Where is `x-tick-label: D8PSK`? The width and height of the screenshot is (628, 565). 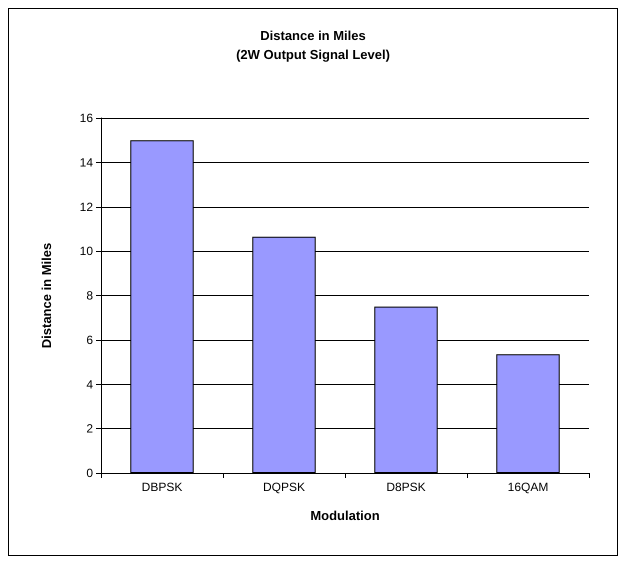 x-tick-label: D8PSK is located at coordinates (406, 487).